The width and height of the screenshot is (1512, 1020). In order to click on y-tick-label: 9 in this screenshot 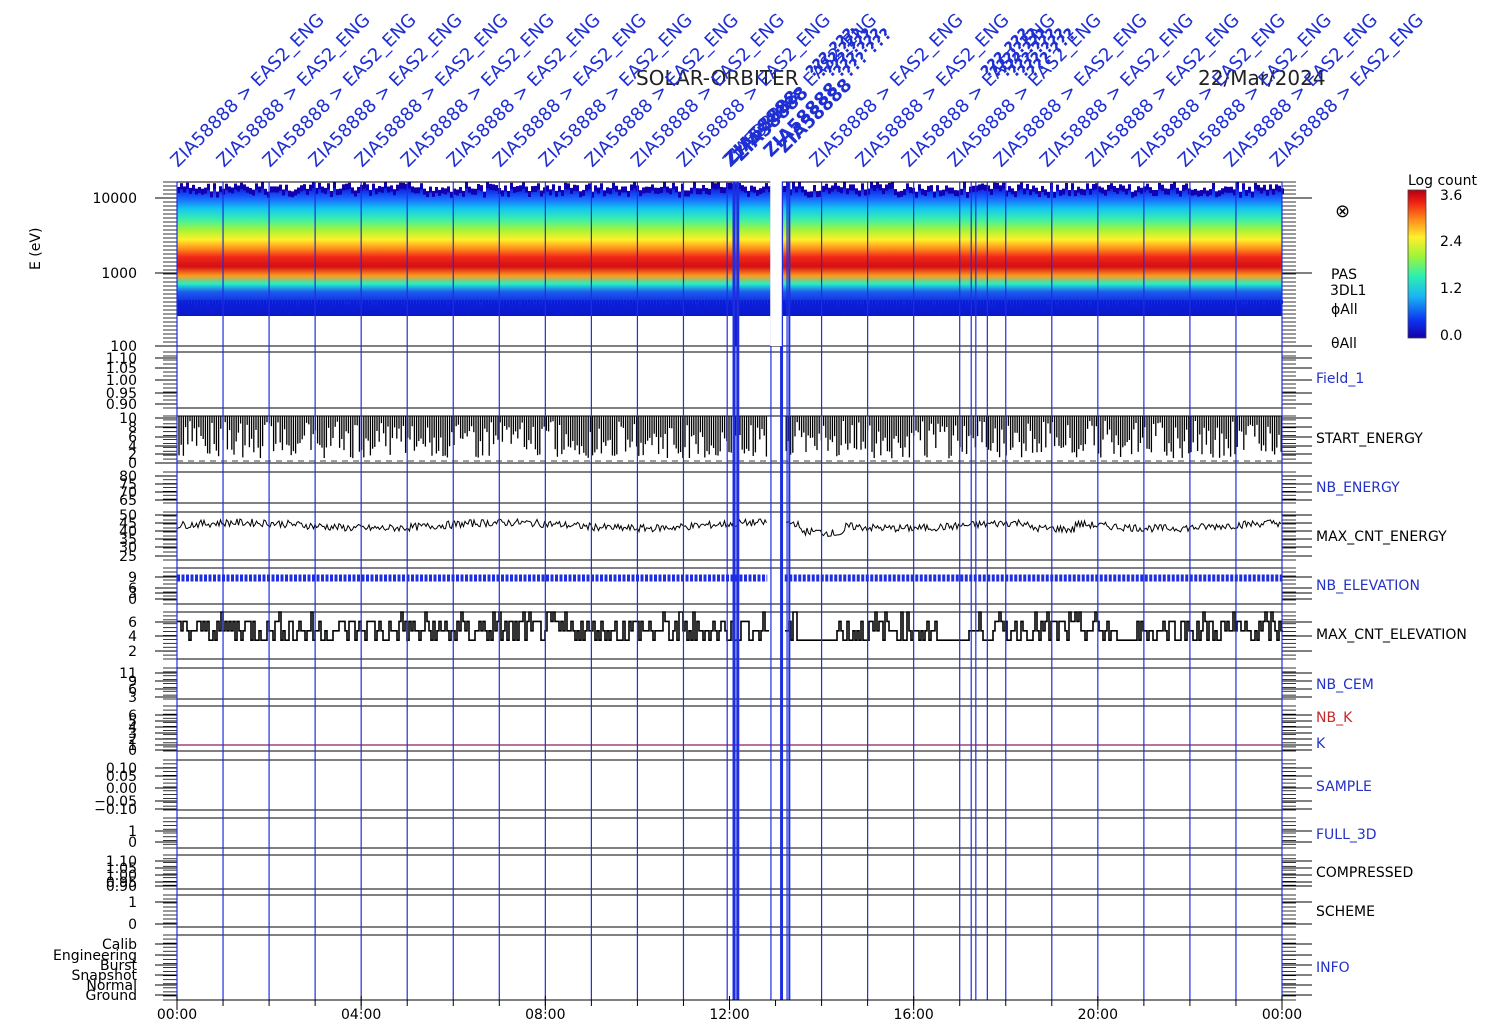, I will do `click(132, 578)`.